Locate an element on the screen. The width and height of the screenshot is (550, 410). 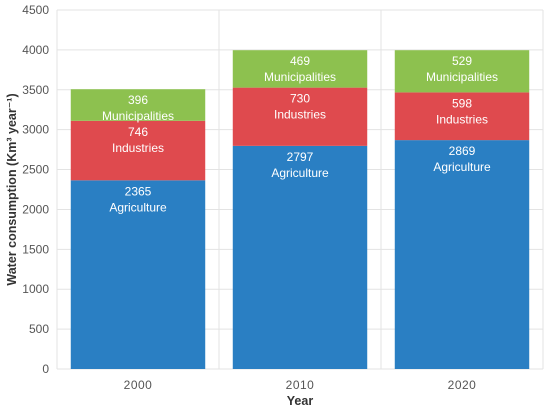
data-label-value: 598 is located at coordinates (462, 103).